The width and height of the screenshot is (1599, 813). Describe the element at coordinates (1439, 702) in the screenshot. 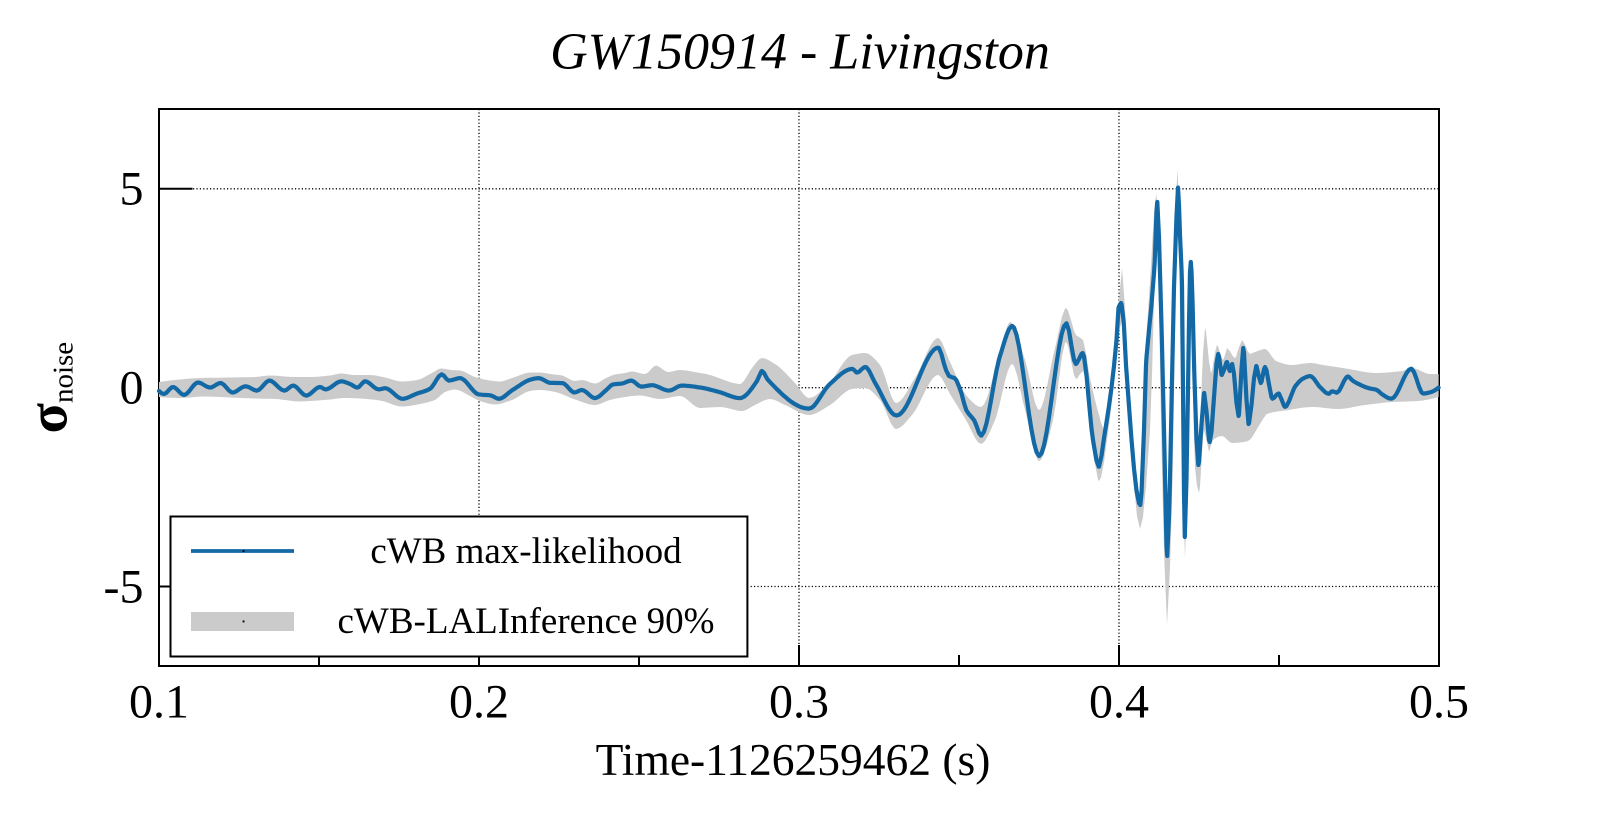

I see `svg-text: 0.5` at that location.